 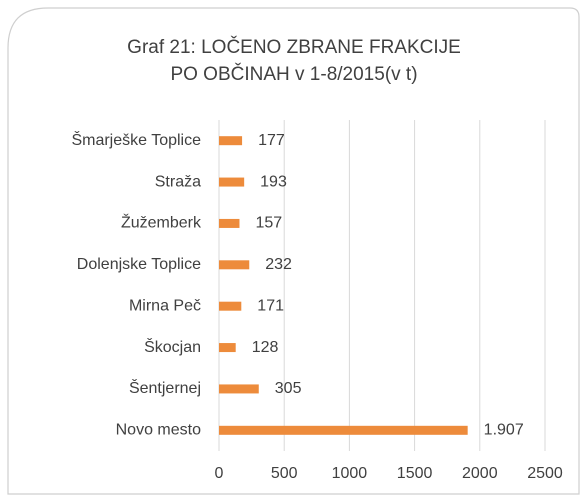 What do you see at coordinates (158, 430) in the screenshot?
I see `y-tick-label: Novo mesto` at bounding box center [158, 430].